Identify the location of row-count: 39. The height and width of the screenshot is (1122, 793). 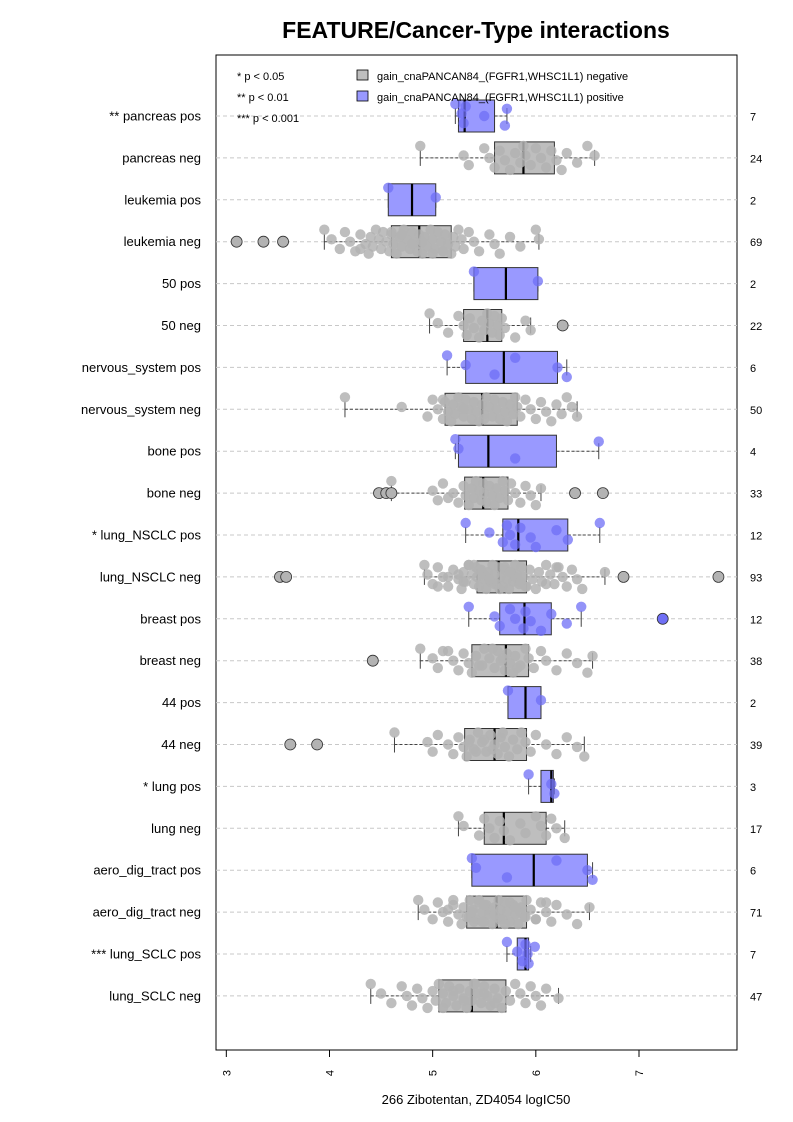
(756, 746).